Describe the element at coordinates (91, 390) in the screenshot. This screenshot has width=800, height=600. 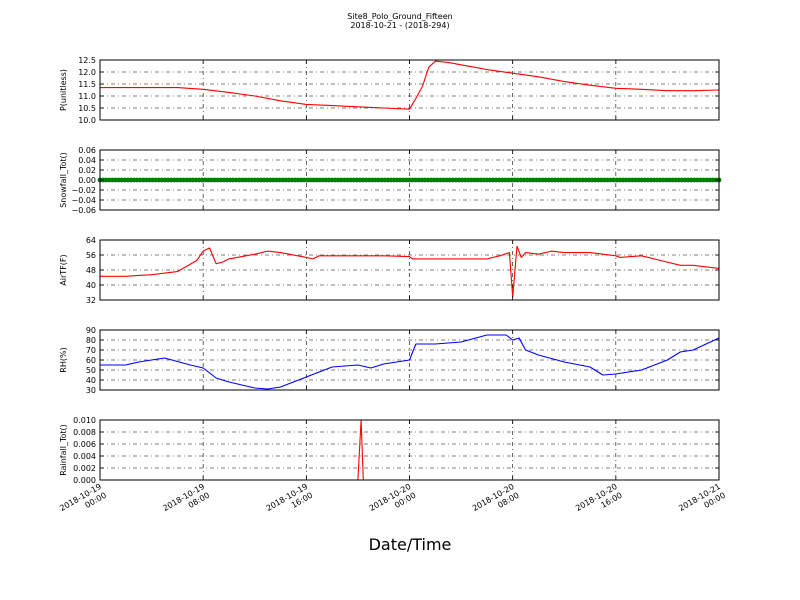
I see `y-tick-label: 30` at that location.